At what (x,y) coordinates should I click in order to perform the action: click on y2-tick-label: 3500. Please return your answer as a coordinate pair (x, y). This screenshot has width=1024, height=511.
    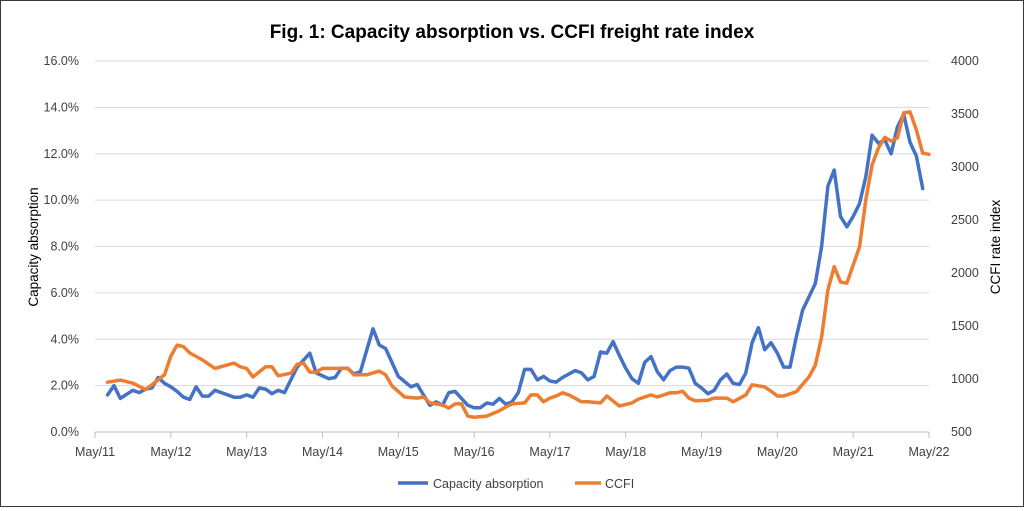
    Looking at the image, I should click on (965, 114).